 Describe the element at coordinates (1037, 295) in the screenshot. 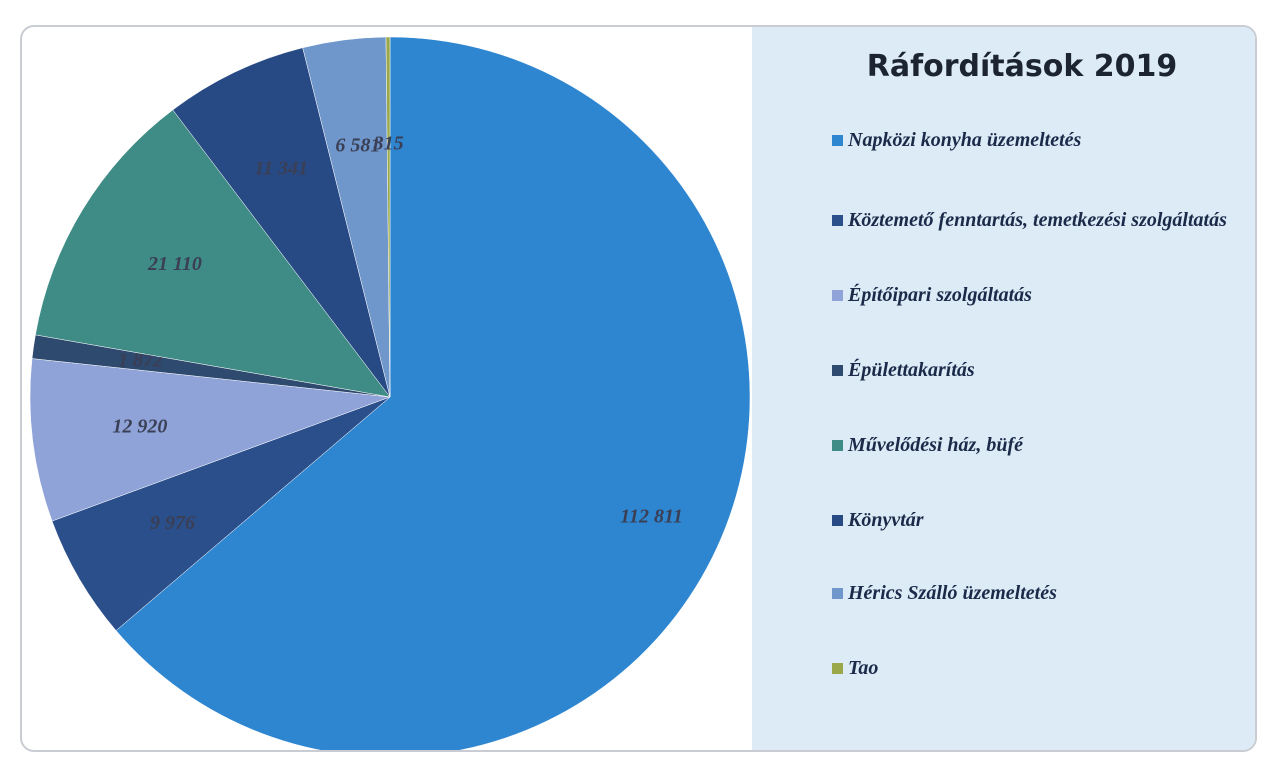

I see `legend-item: Építőipari szolgáltatás` at that location.